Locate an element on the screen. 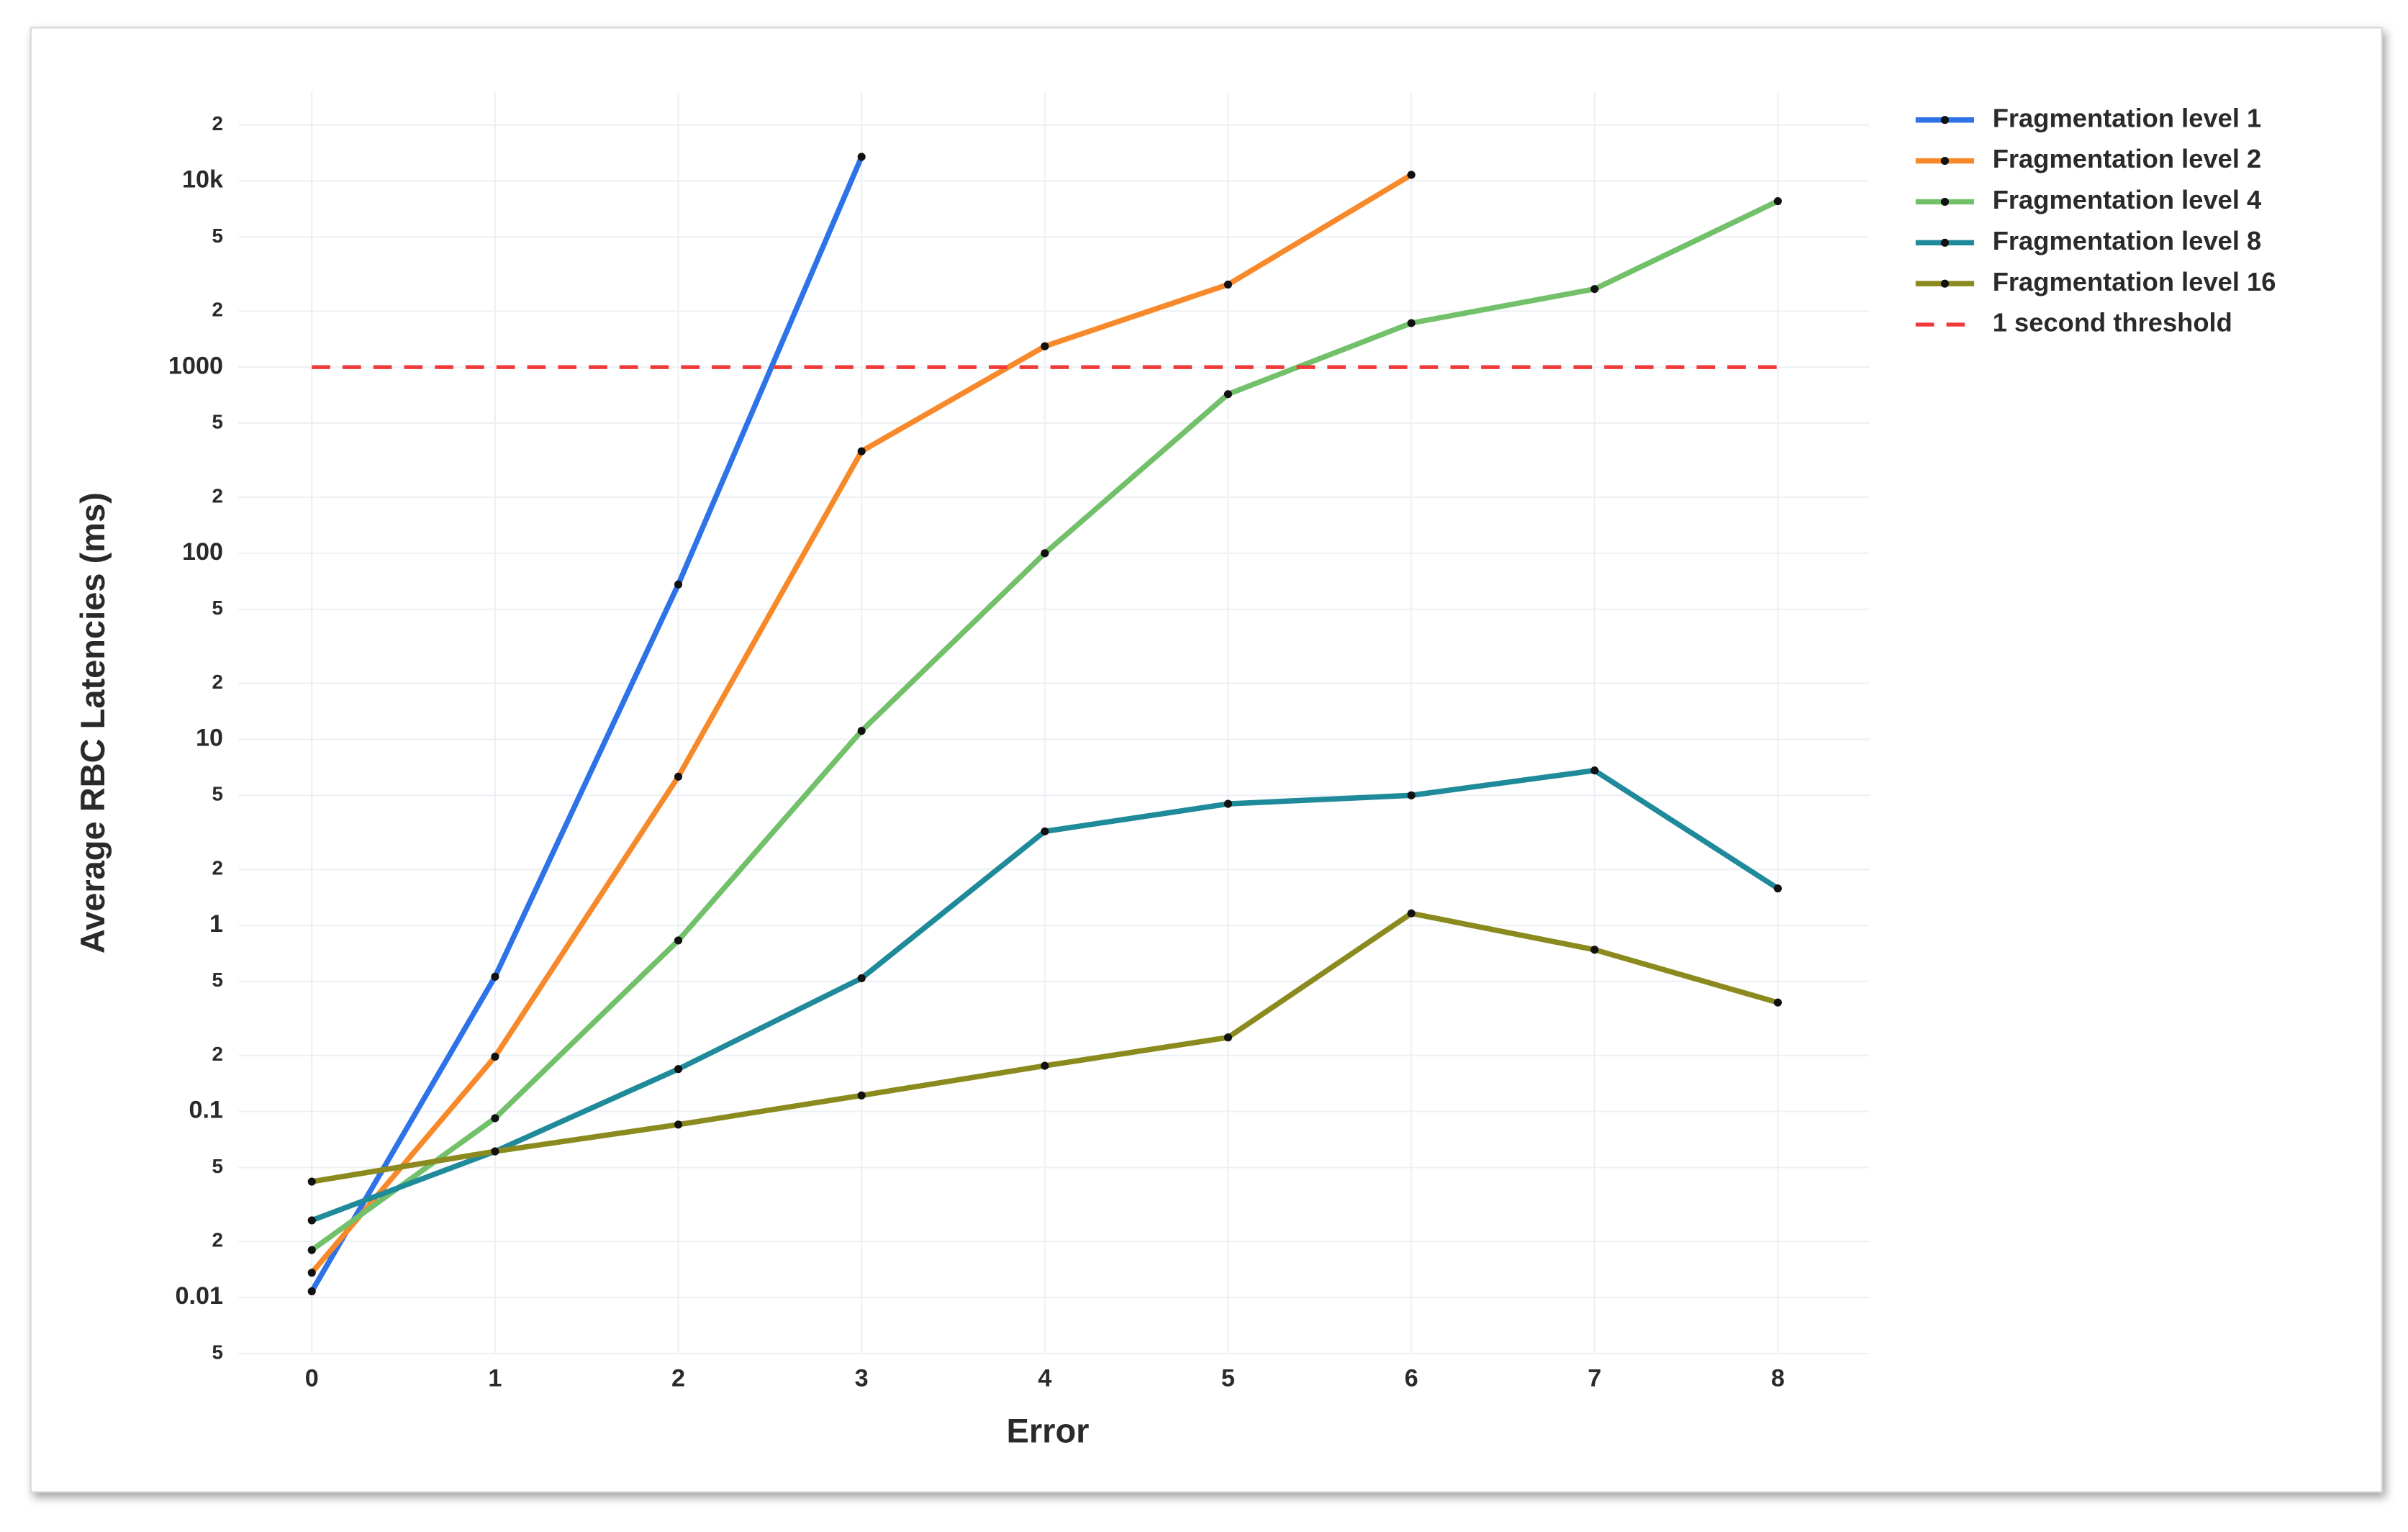 Image resolution: width=2408 pixels, height=1532 pixels. legend-label: Fragmentation level 16 is located at coordinates (2134, 281).